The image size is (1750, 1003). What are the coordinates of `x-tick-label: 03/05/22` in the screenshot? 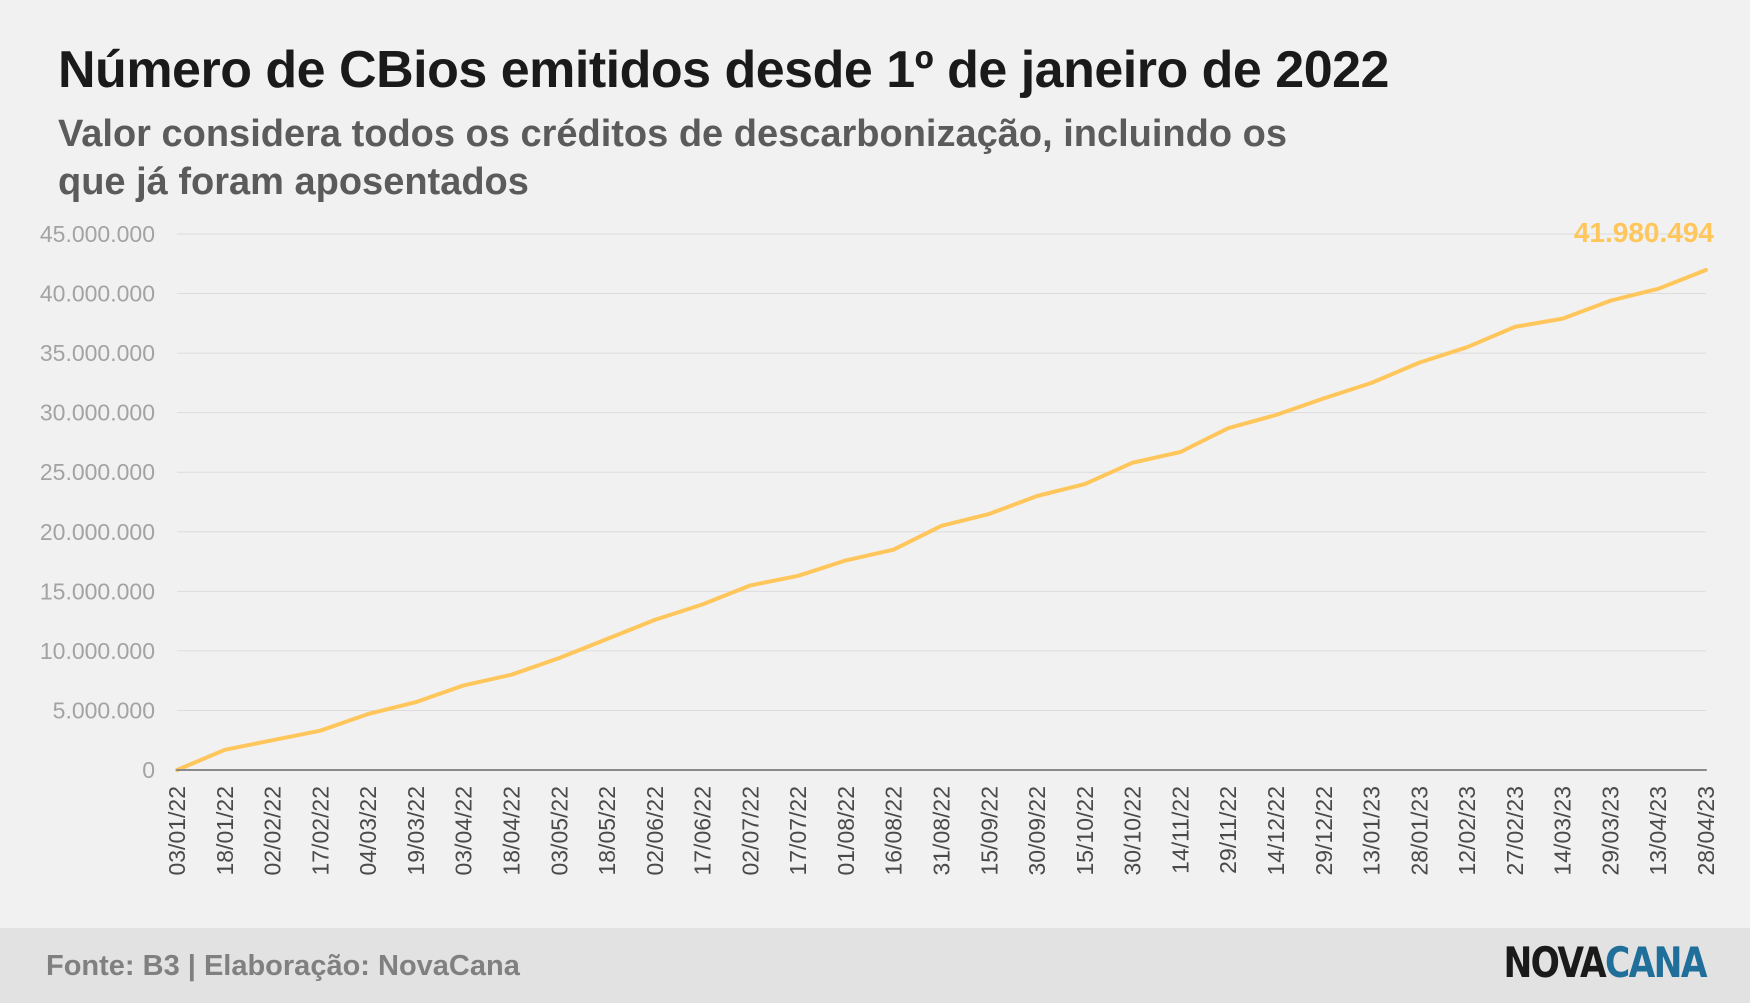 It's located at (559, 831).